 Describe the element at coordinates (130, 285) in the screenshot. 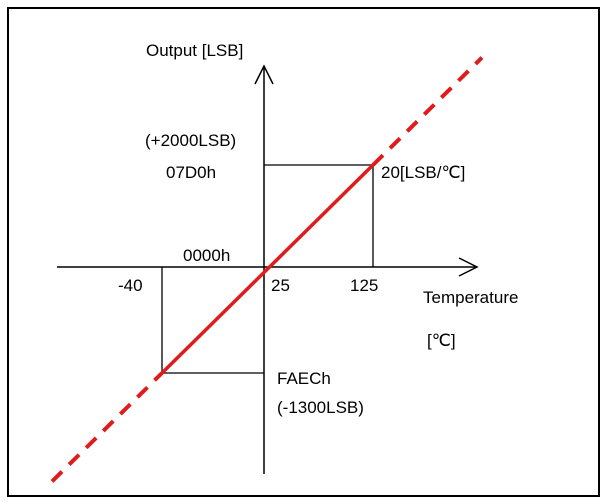

I see `x-tick-label: -40` at that location.